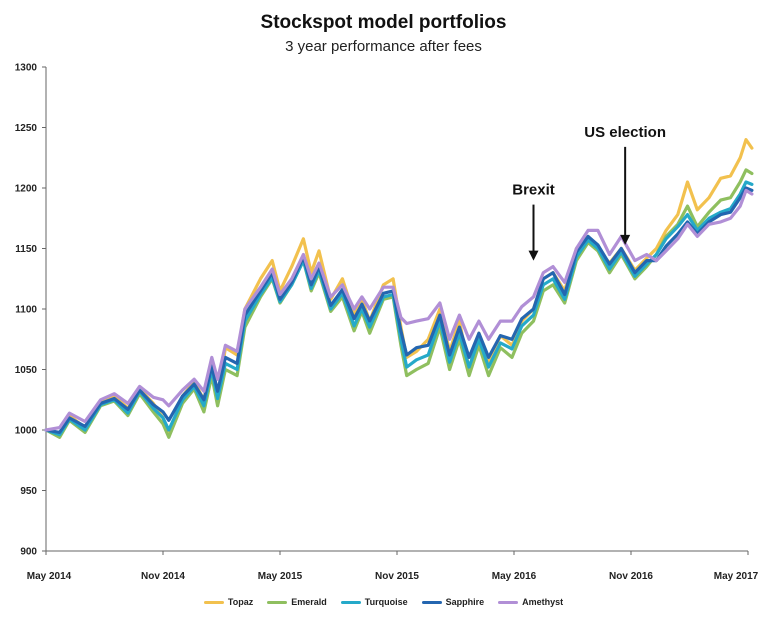 The width and height of the screenshot is (767, 626). I want to click on legend-label: Emerald, so click(309, 602).